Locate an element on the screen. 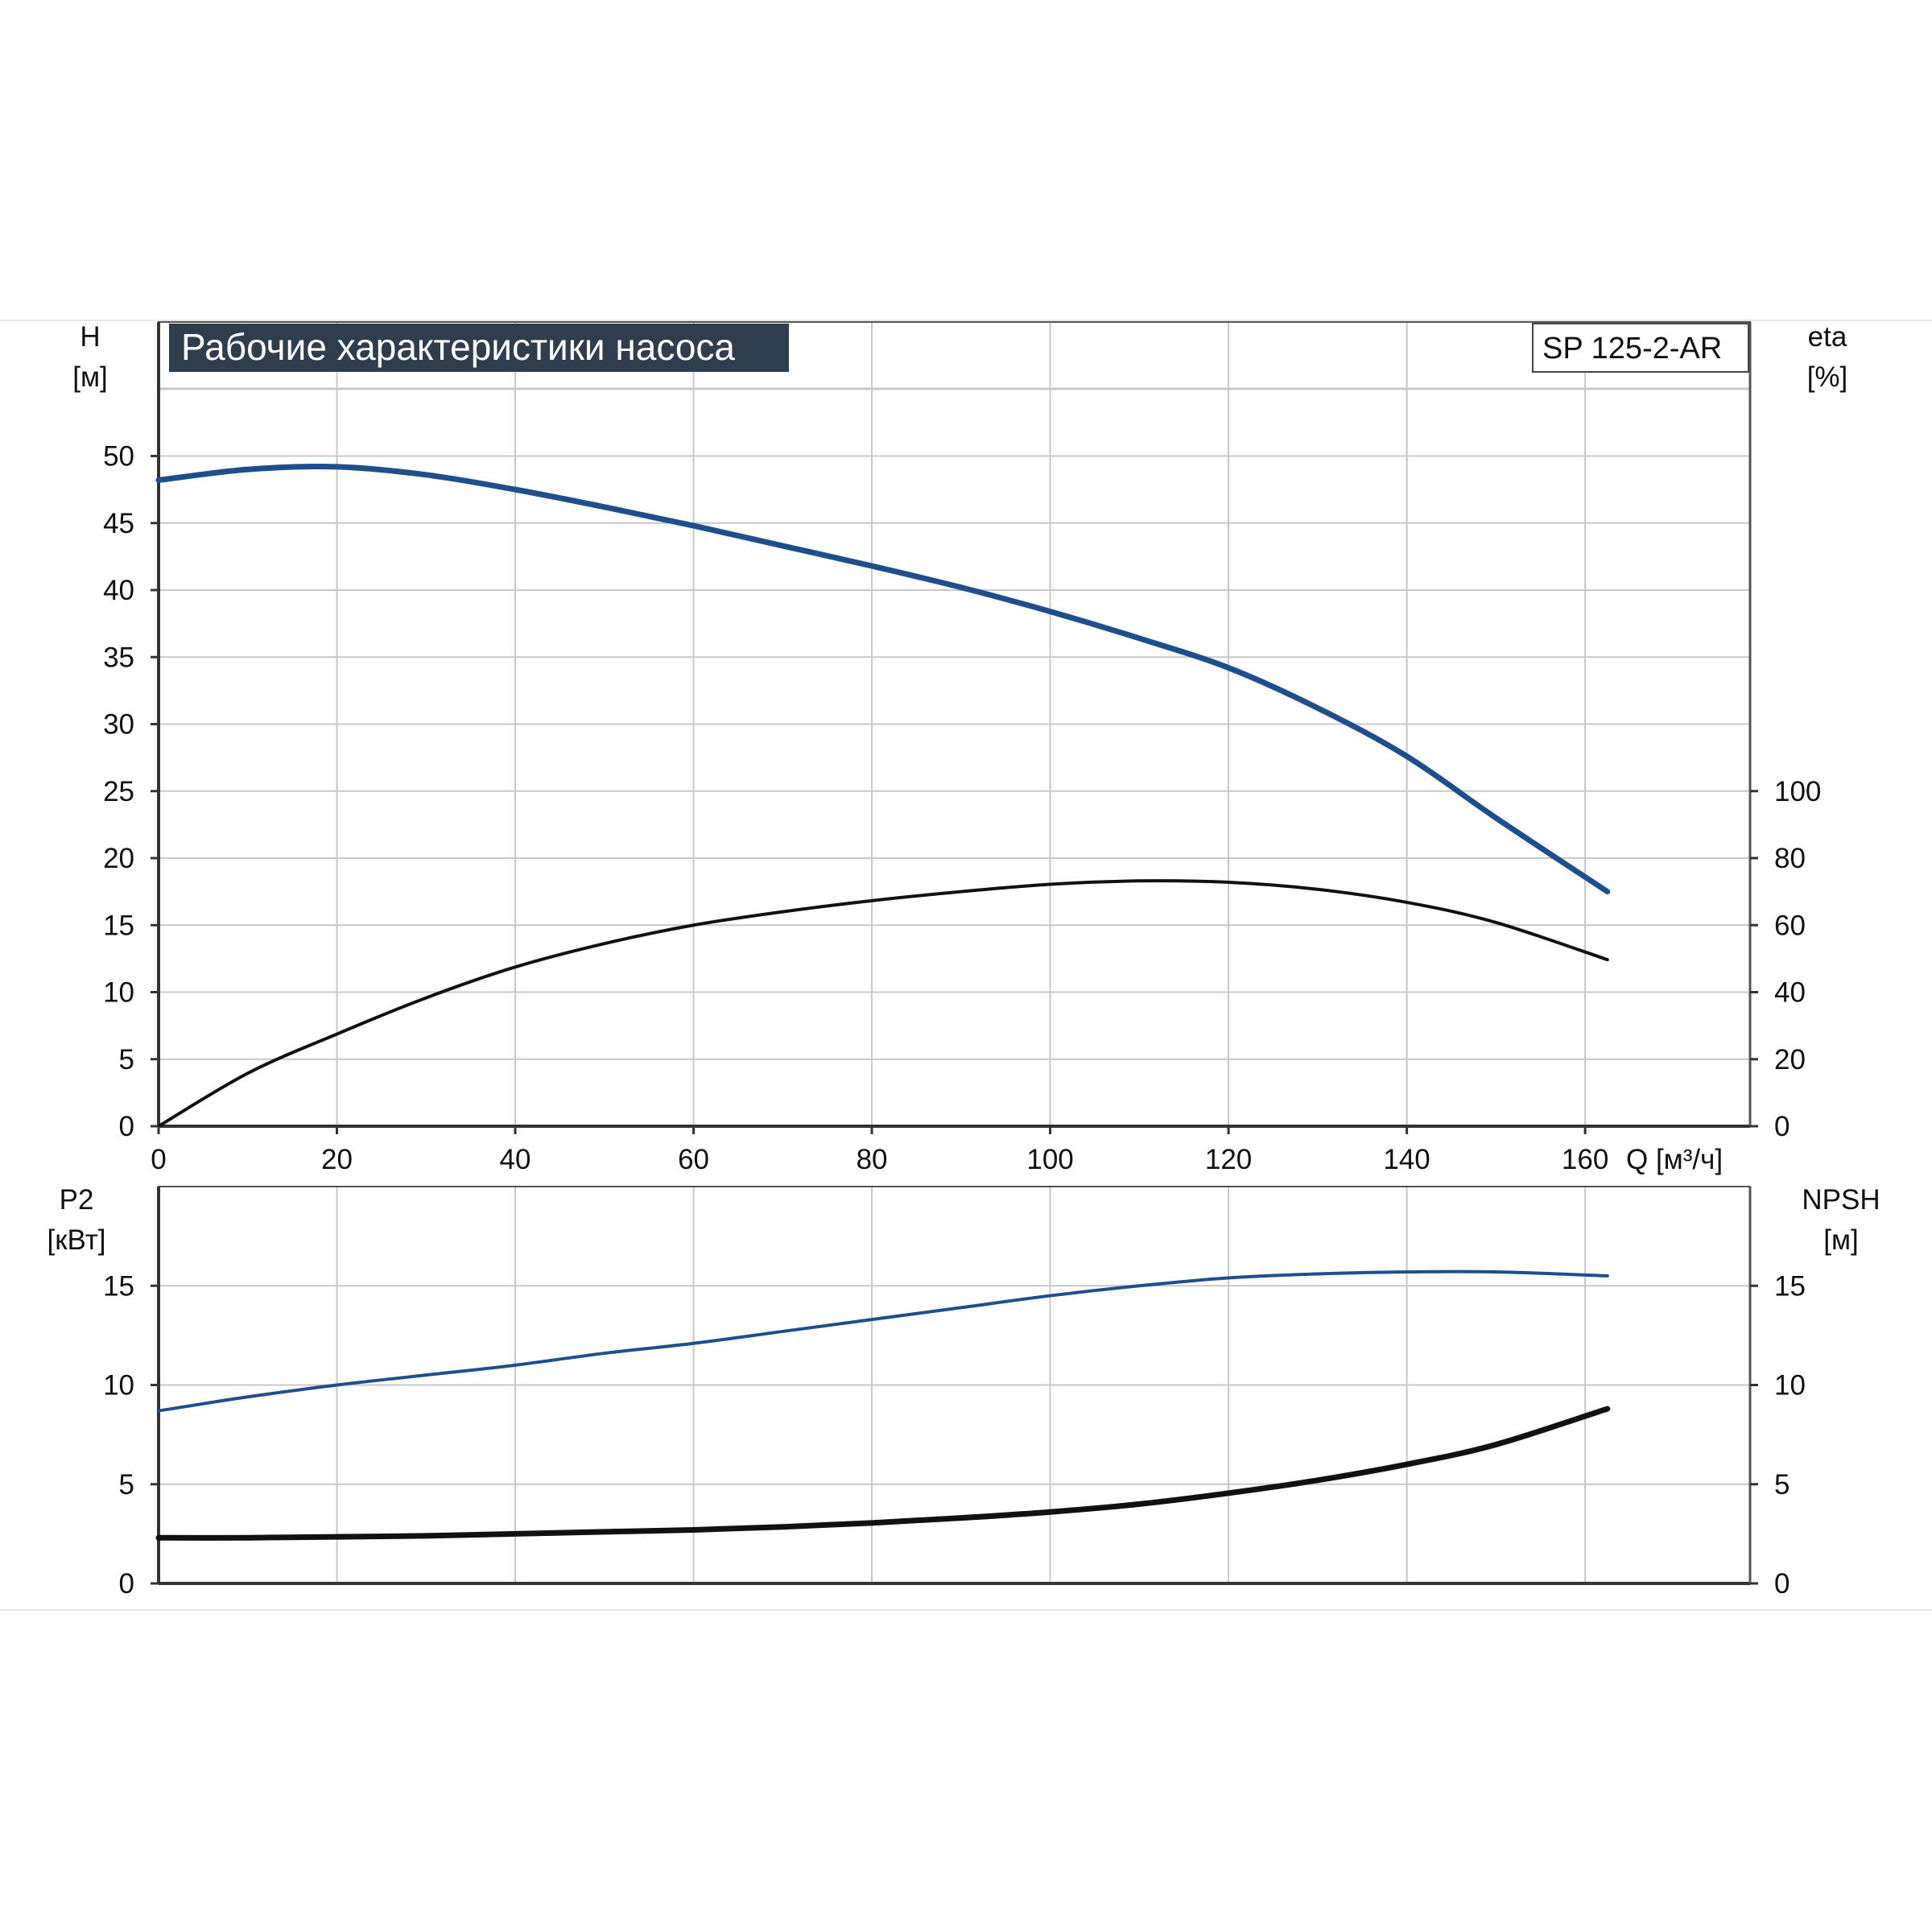 The image size is (1932, 1932). y-axis-label-head: H [м] is located at coordinates (90, 357).